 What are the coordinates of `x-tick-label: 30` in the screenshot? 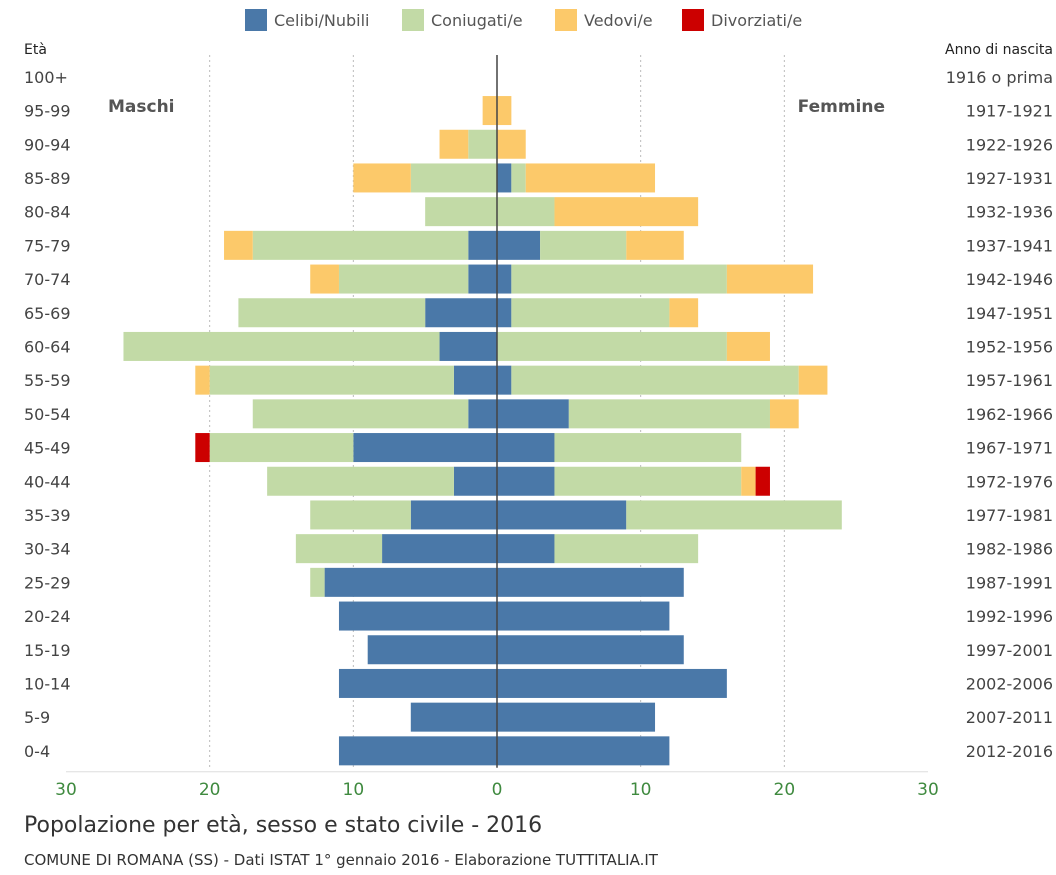 It's located at (66, 790).